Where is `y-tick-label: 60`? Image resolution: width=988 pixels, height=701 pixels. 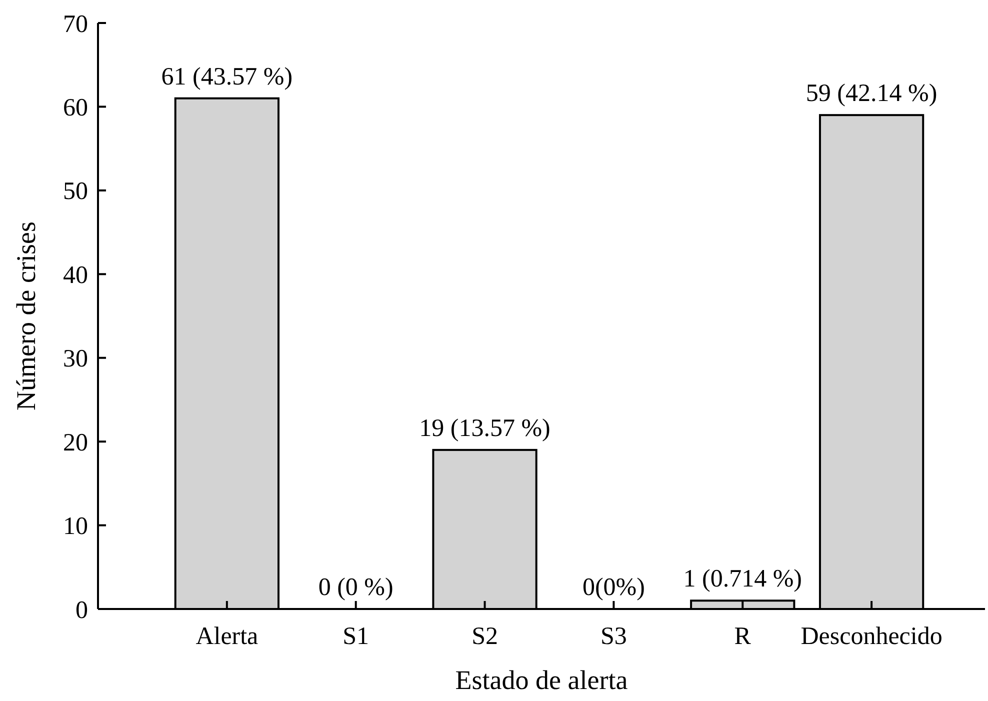 y-tick-label: 60 is located at coordinates (75, 108).